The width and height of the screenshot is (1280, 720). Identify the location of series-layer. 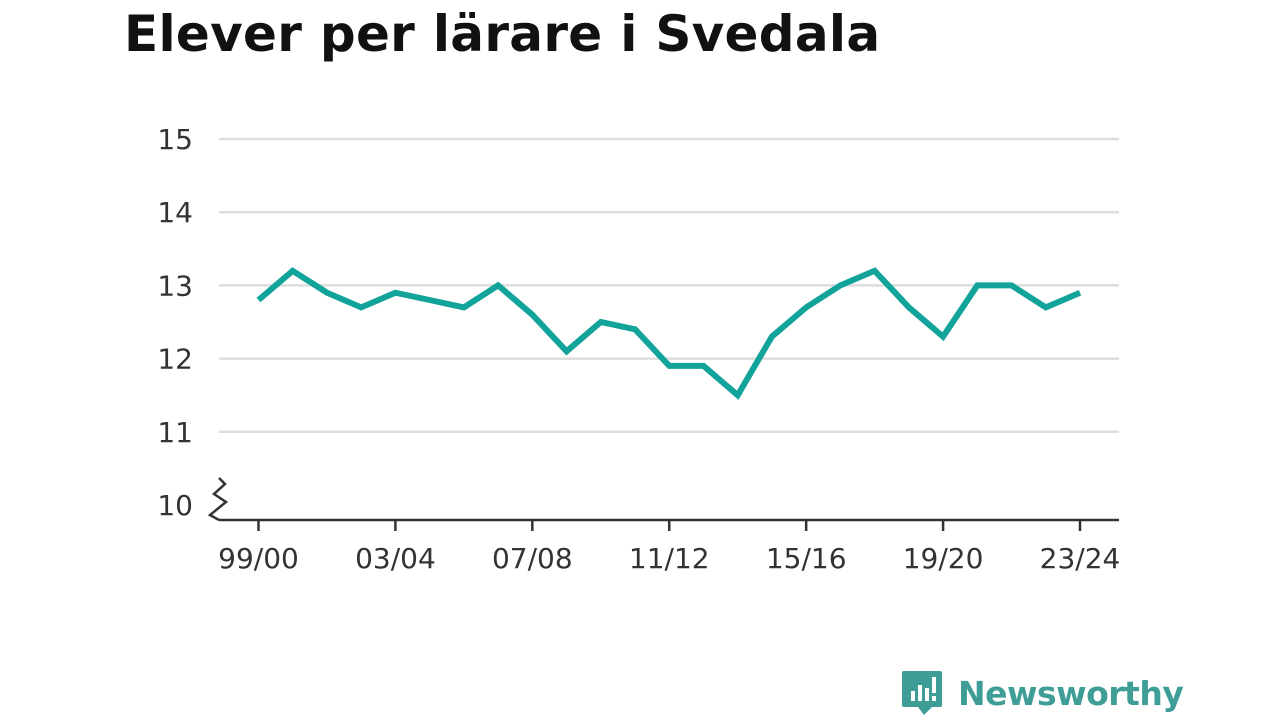
(669, 333).